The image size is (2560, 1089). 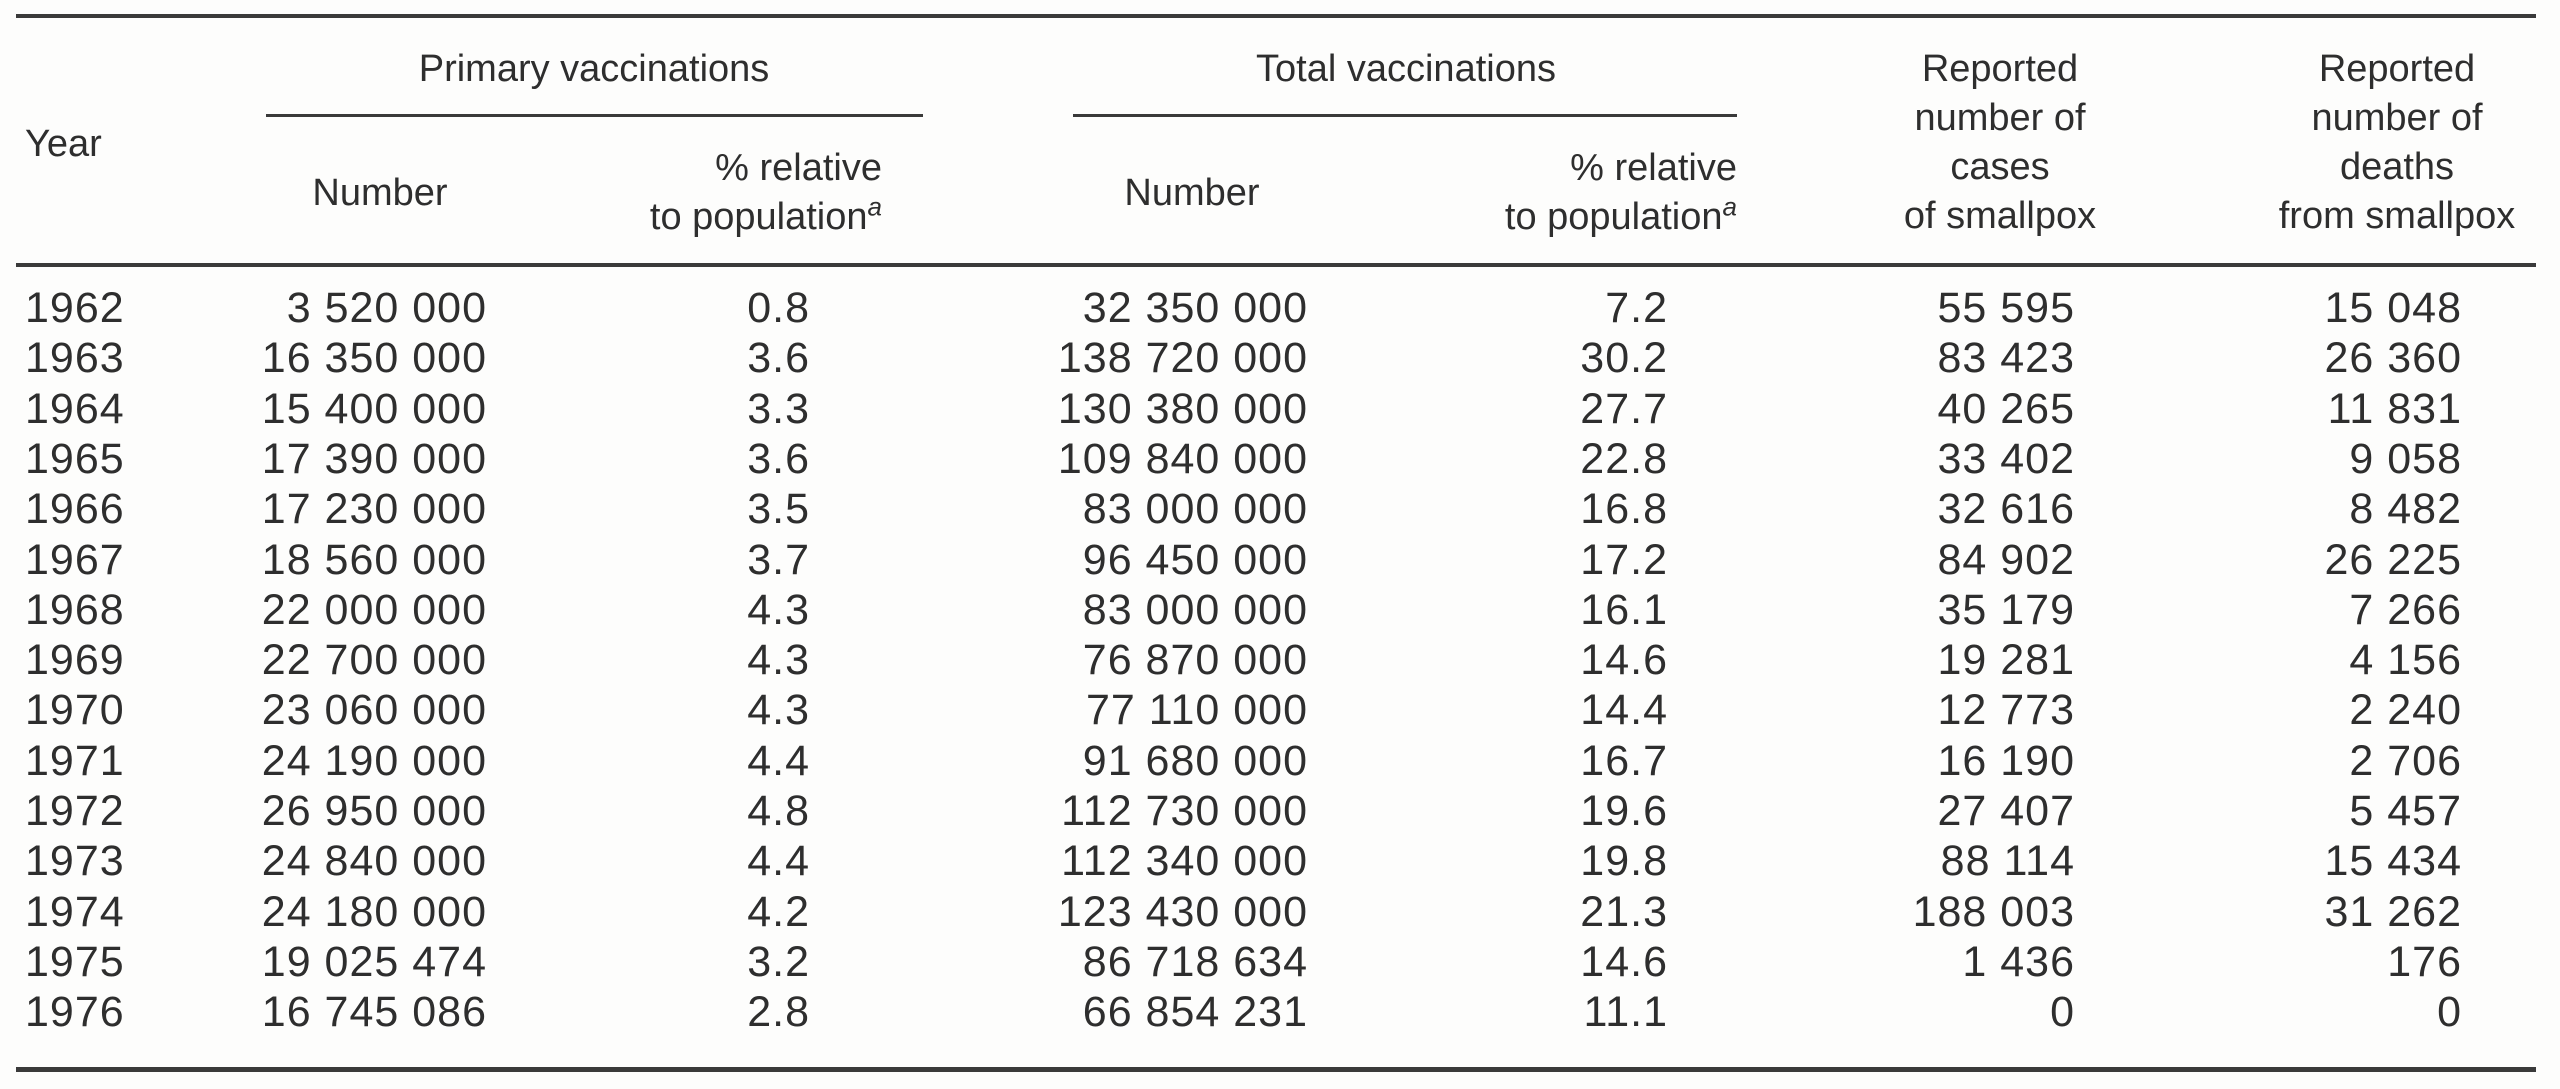 I want to click on cases-cell: 188 003, so click(x=1993, y=911).